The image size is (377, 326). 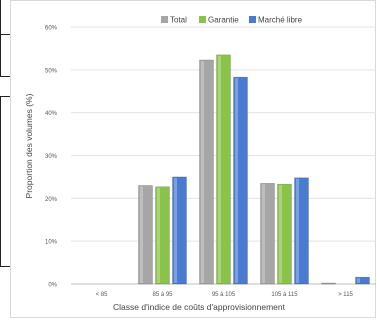 I want to click on y-tick-label: 60%, so click(x=51, y=29).